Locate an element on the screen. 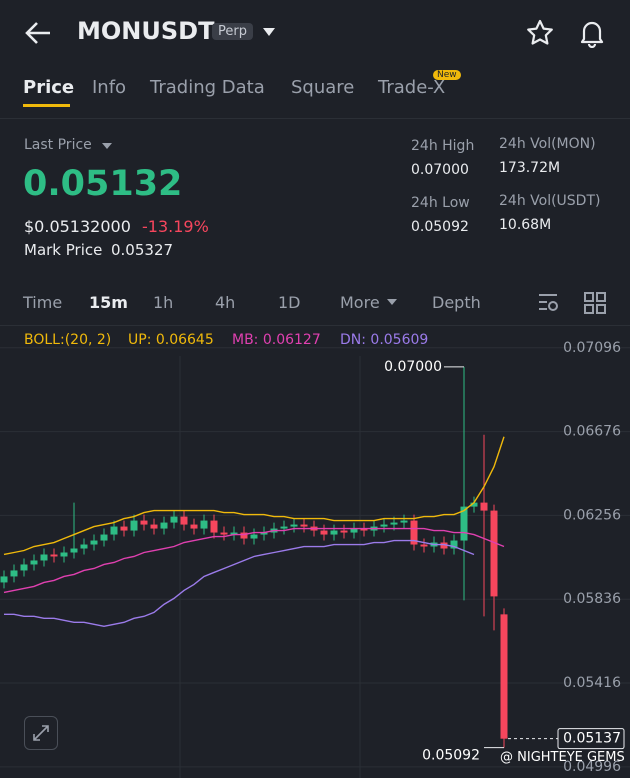 The width and height of the screenshot is (630, 778). interval: 1D is located at coordinates (289, 302).